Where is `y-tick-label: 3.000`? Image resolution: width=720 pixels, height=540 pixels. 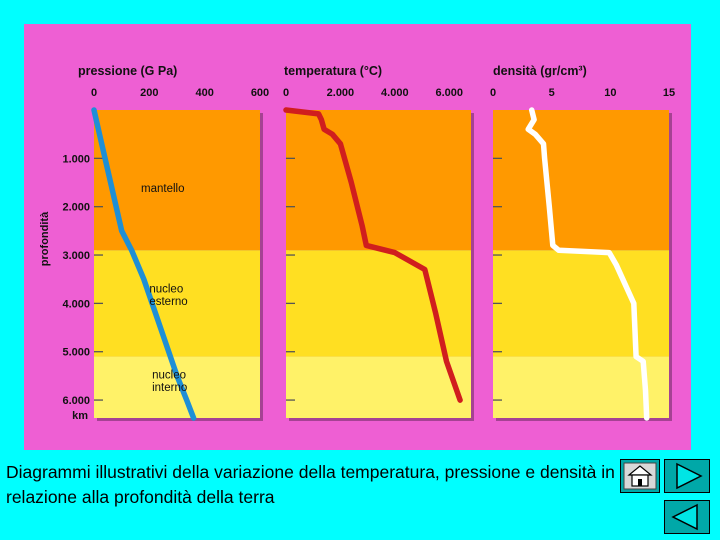 y-tick-label: 3.000 is located at coordinates (76, 256).